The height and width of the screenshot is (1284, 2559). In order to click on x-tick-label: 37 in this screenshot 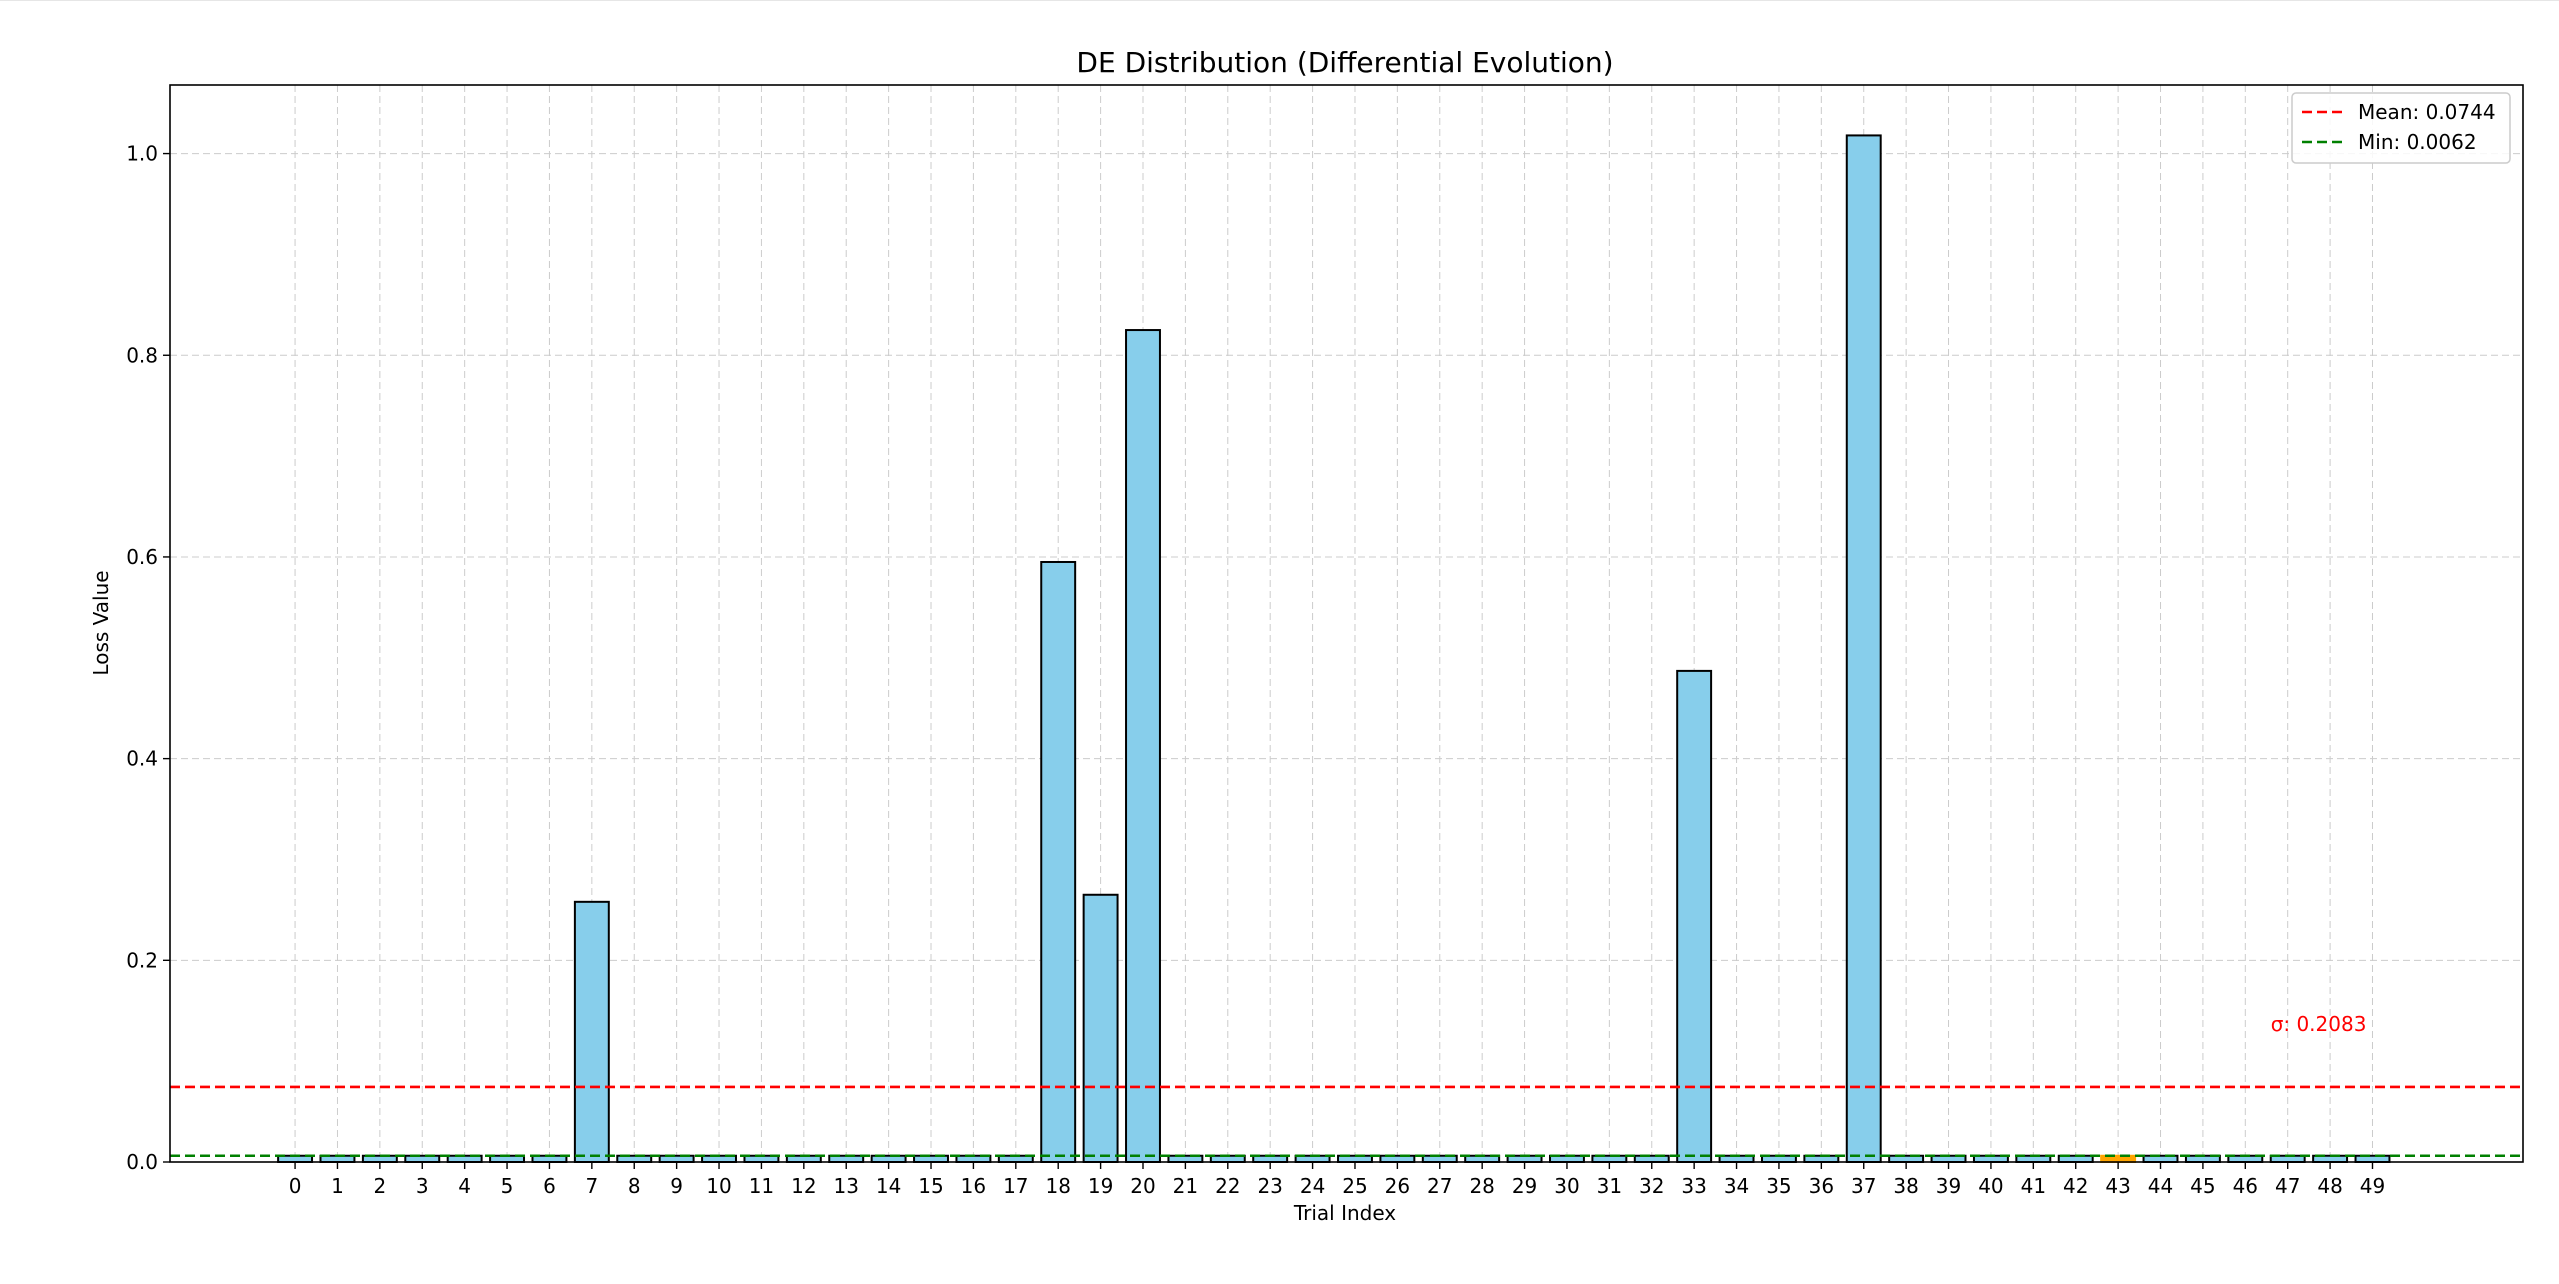, I will do `click(1863, 1186)`.